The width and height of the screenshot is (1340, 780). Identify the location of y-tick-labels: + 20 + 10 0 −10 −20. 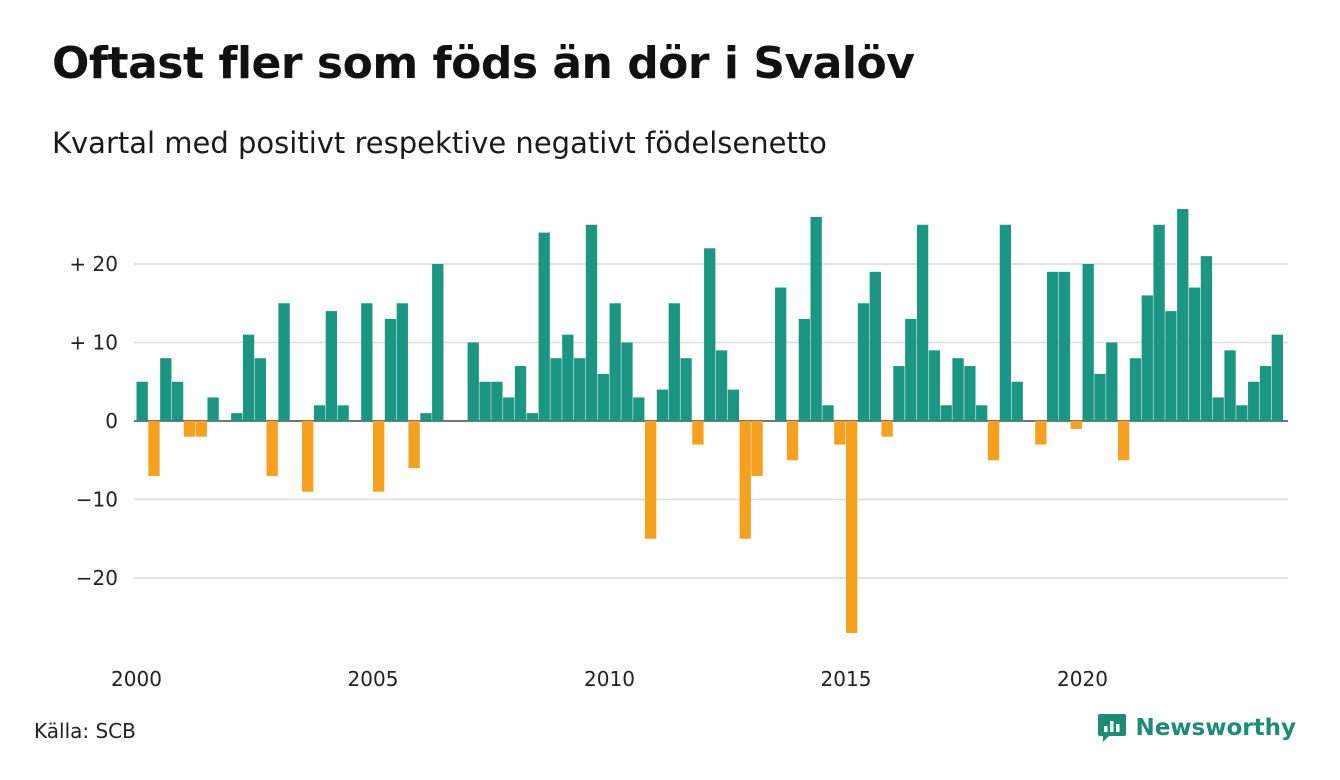
(93, 421).